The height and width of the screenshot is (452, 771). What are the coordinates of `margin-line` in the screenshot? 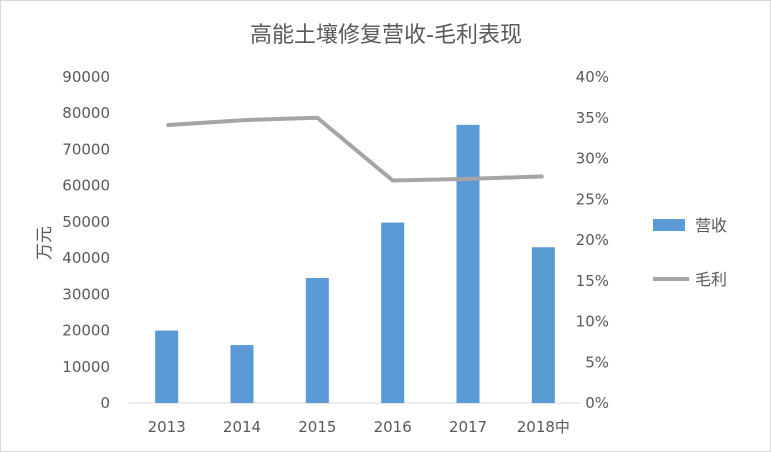 It's located at (355, 149).